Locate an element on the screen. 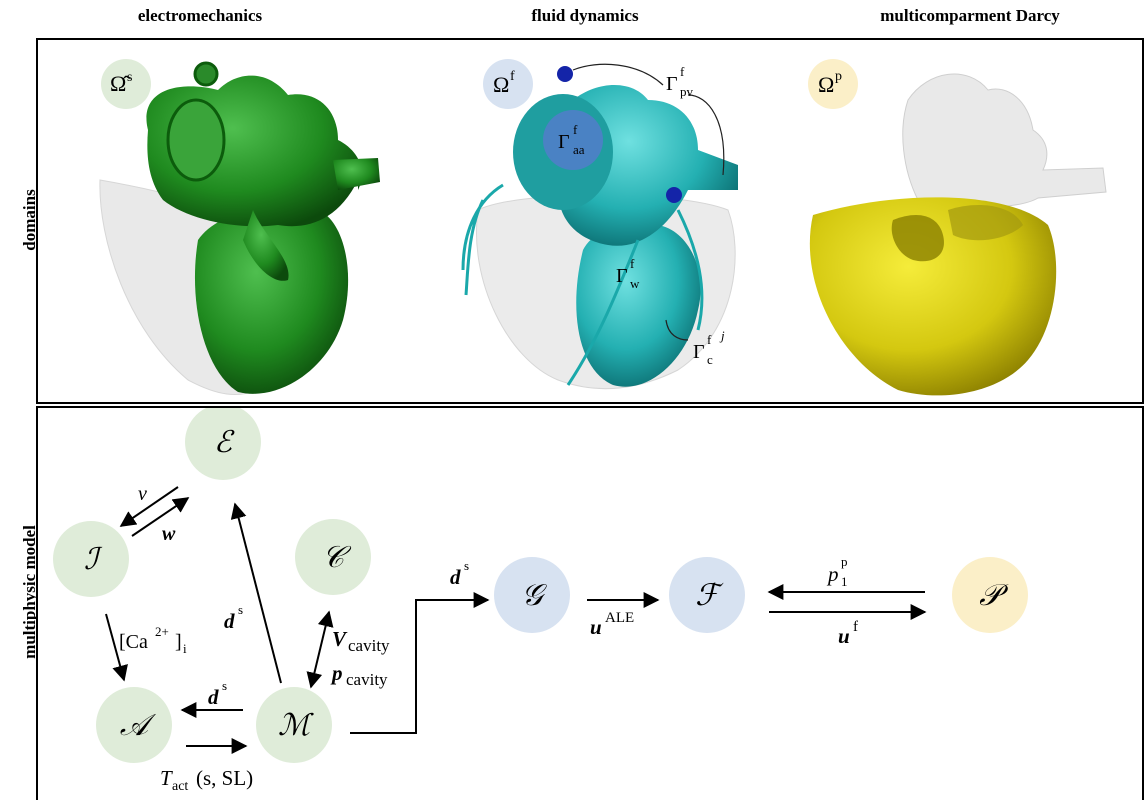 The image size is (1146, 805). fluid-badge-sup: f is located at coordinates (512, 76).